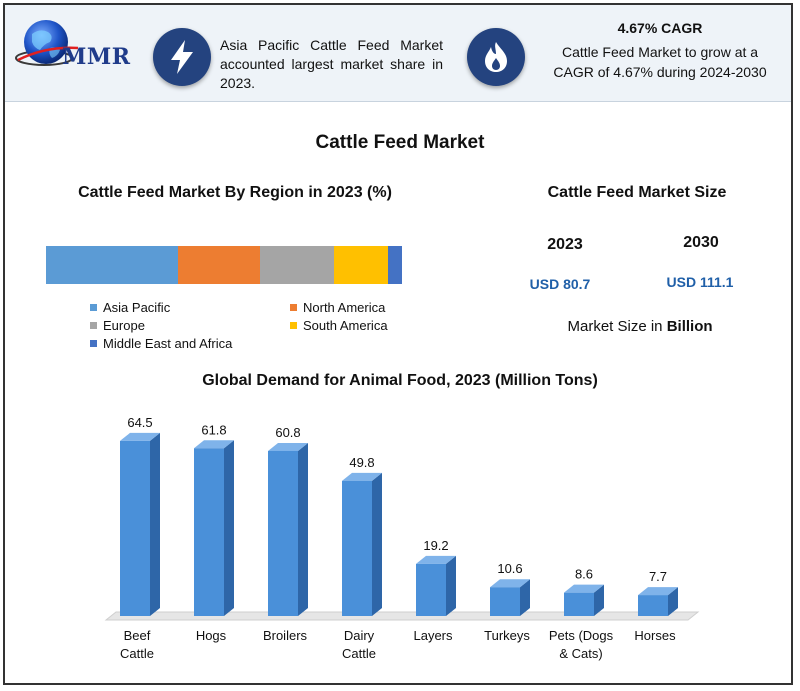  What do you see at coordinates (139, 422) in the screenshot?
I see `data-label: 64.5` at bounding box center [139, 422].